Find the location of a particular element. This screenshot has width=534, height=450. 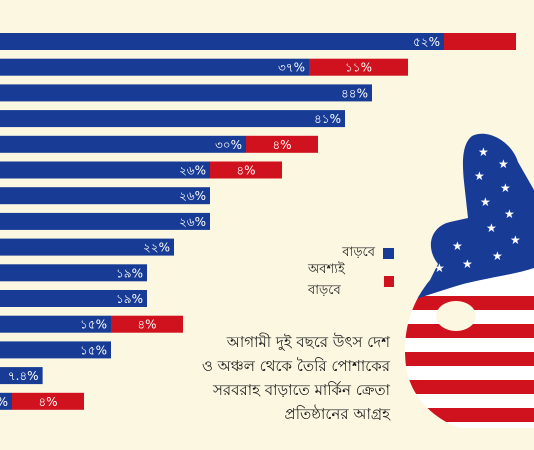

label-increase-10: ১৯% is located at coordinates (129, 299).